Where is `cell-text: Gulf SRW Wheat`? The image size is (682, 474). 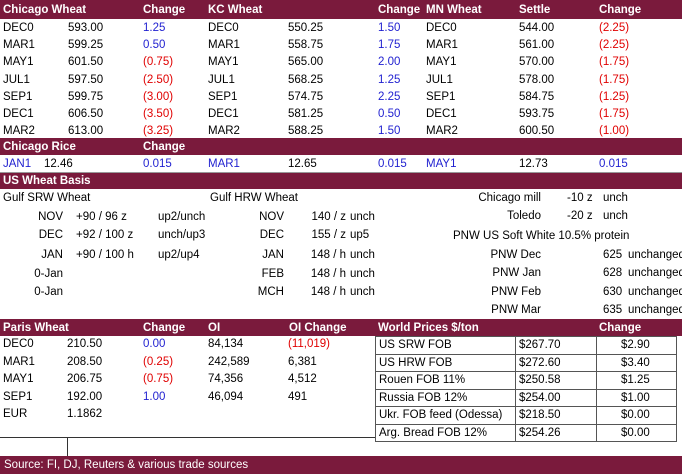 cell-text: Gulf SRW Wheat is located at coordinates (47, 198).